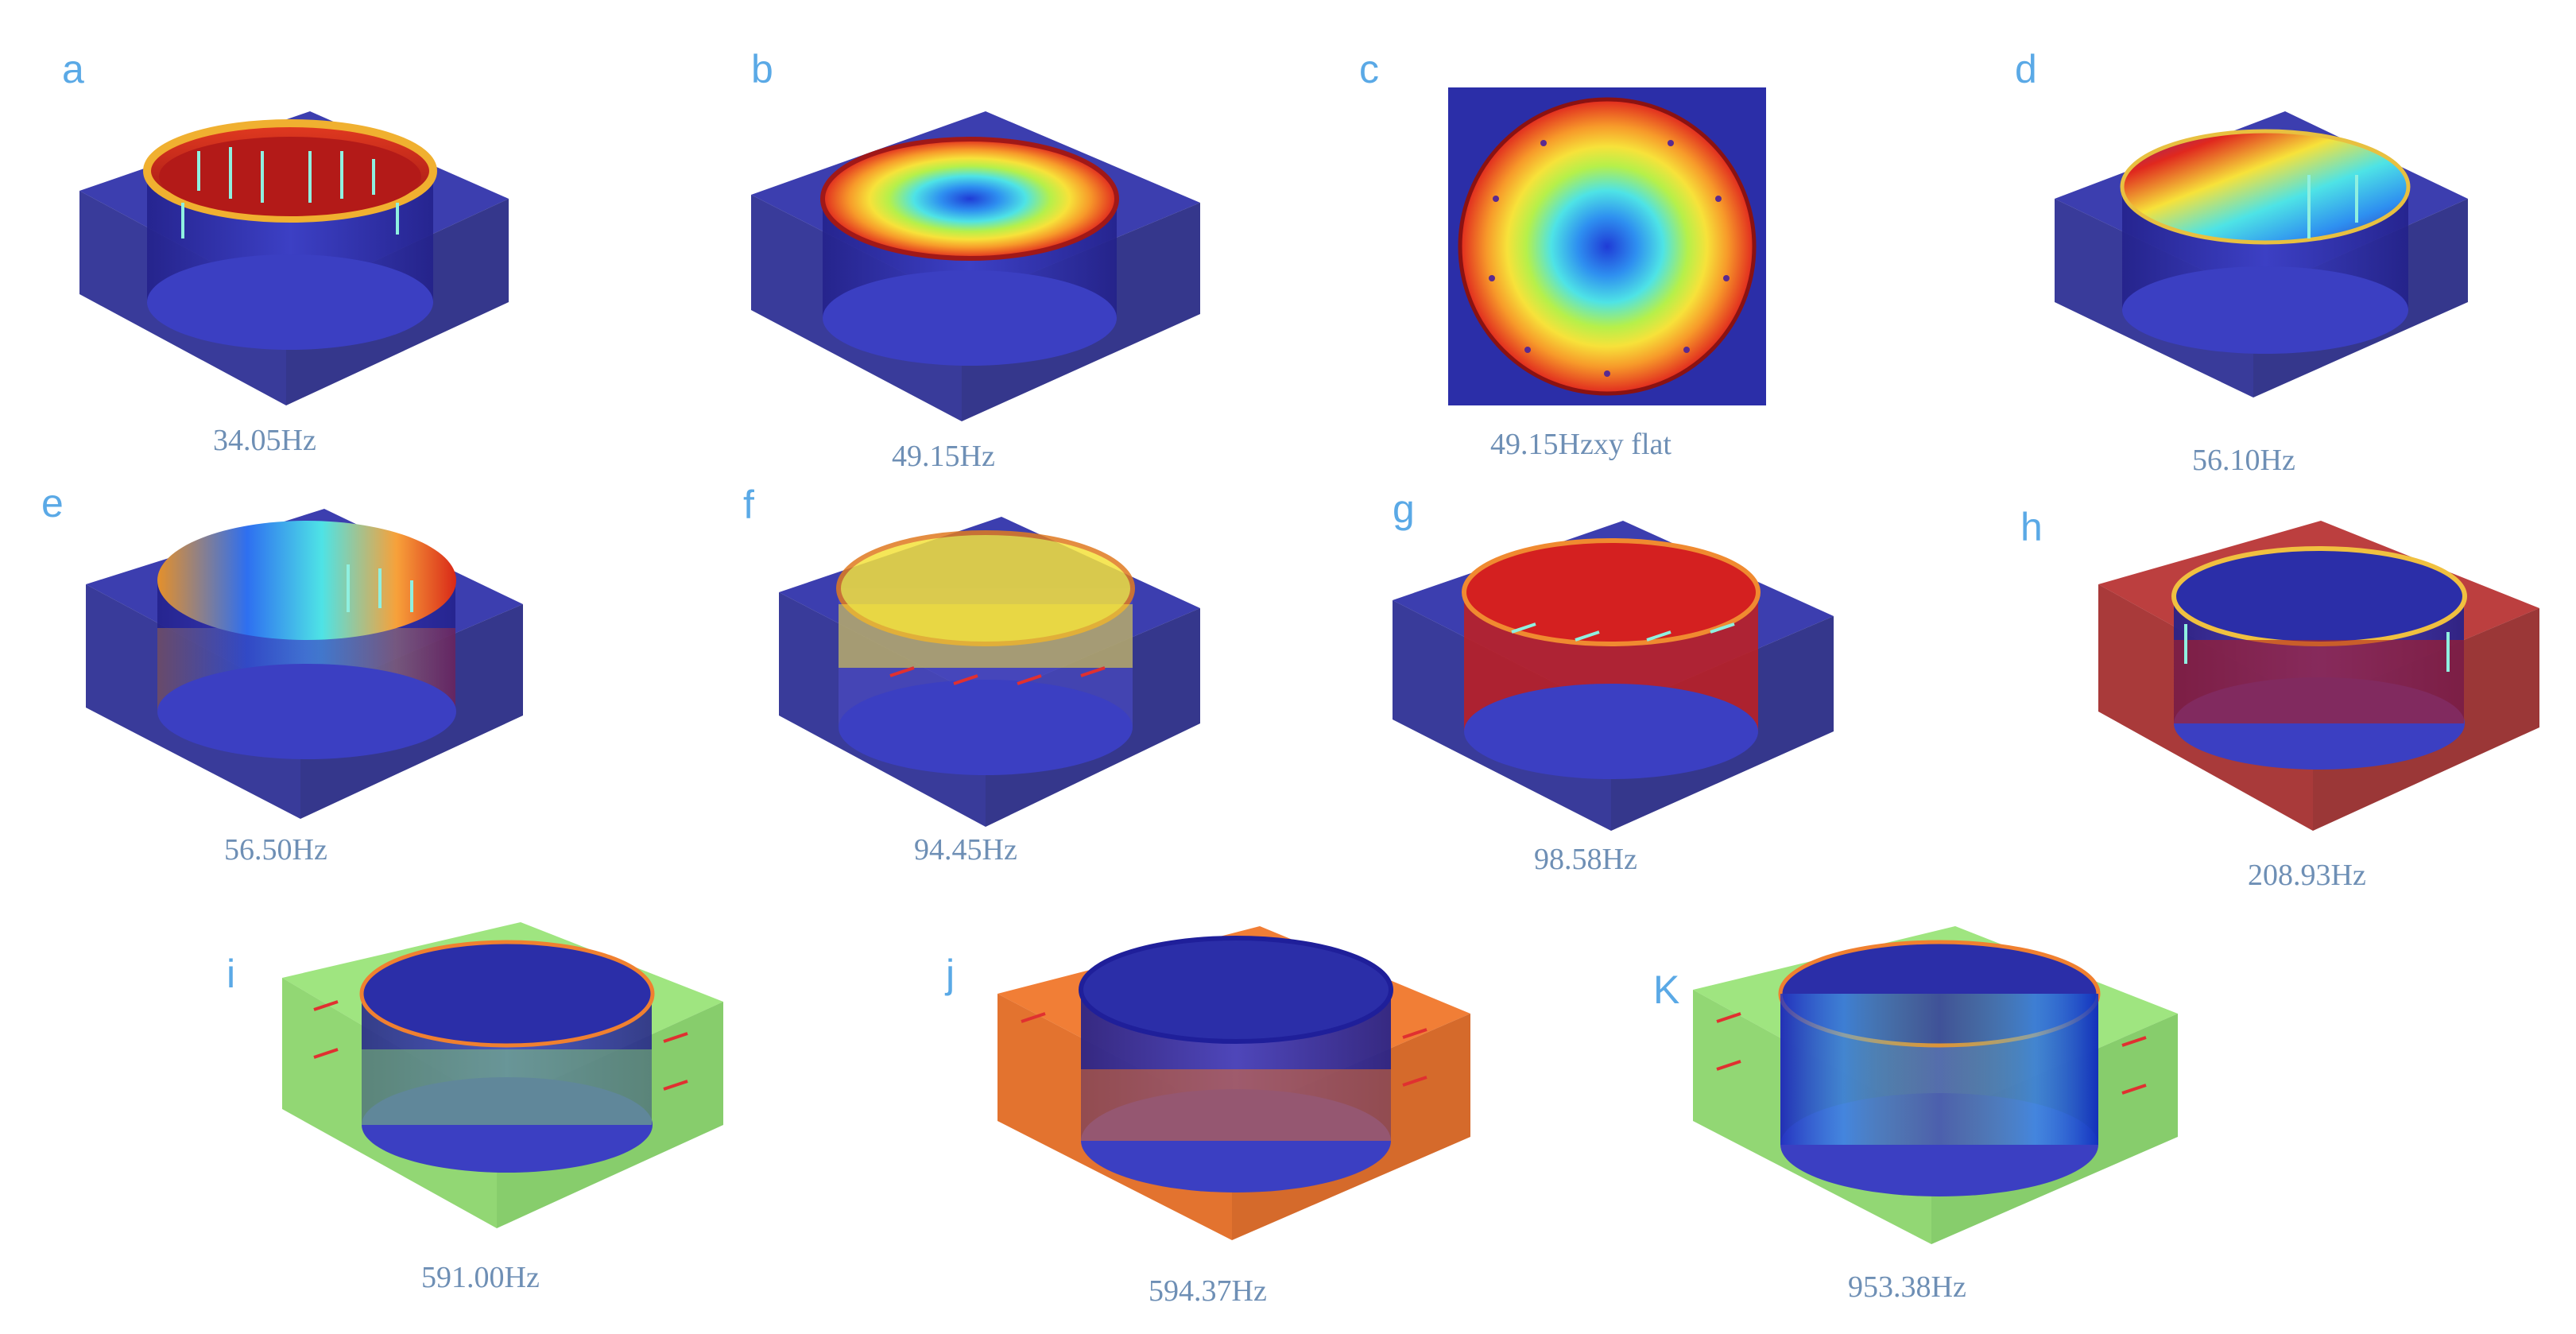 This screenshot has width=2576, height=1334. I want to click on mode-shape-g, so click(1613, 676).